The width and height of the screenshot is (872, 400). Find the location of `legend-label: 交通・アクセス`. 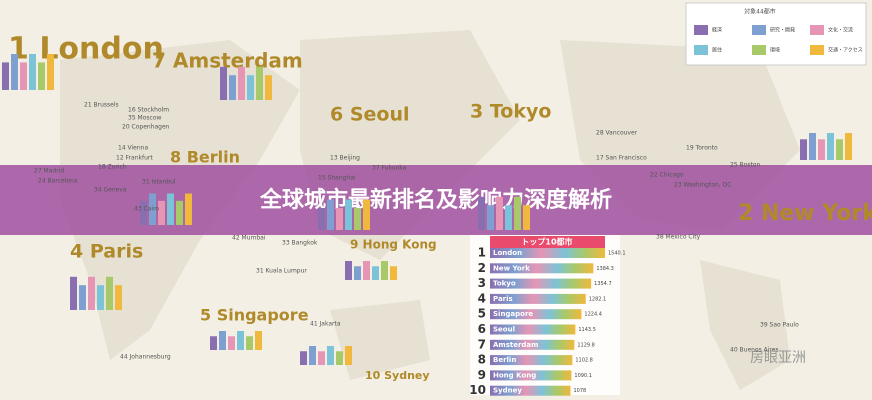

legend-label: 交通・アクセス is located at coordinates (845, 50).